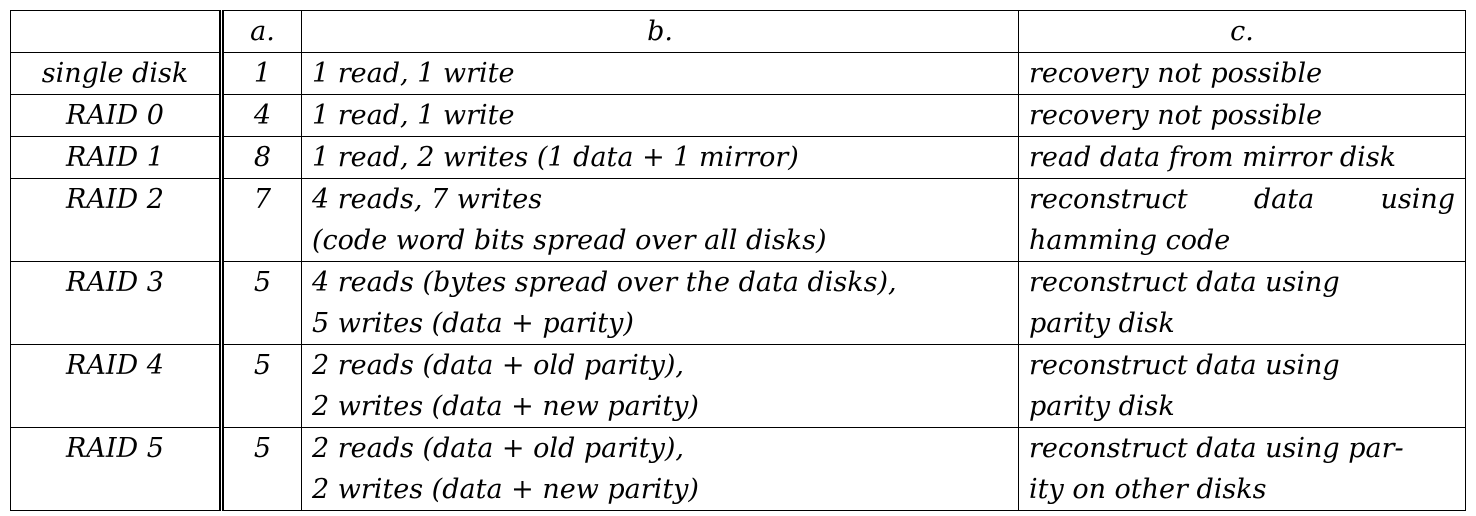 The image size is (1476, 516). Describe the element at coordinates (1148, 489) in the screenshot. I see `row-c-line: ity on other disks` at that location.